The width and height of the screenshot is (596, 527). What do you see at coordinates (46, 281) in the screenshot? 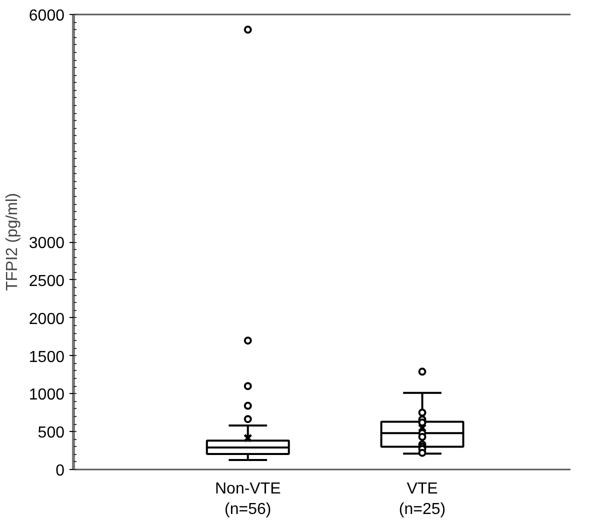
I see `y-tick-label: 2500` at bounding box center [46, 281].